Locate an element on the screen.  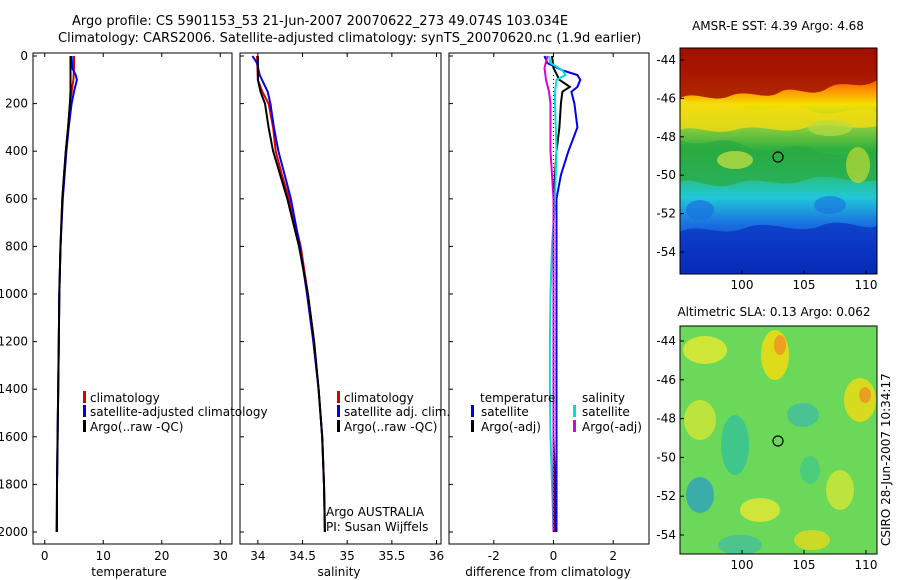
legend-title-temperature: temperature is located at coordinates (517, 398).